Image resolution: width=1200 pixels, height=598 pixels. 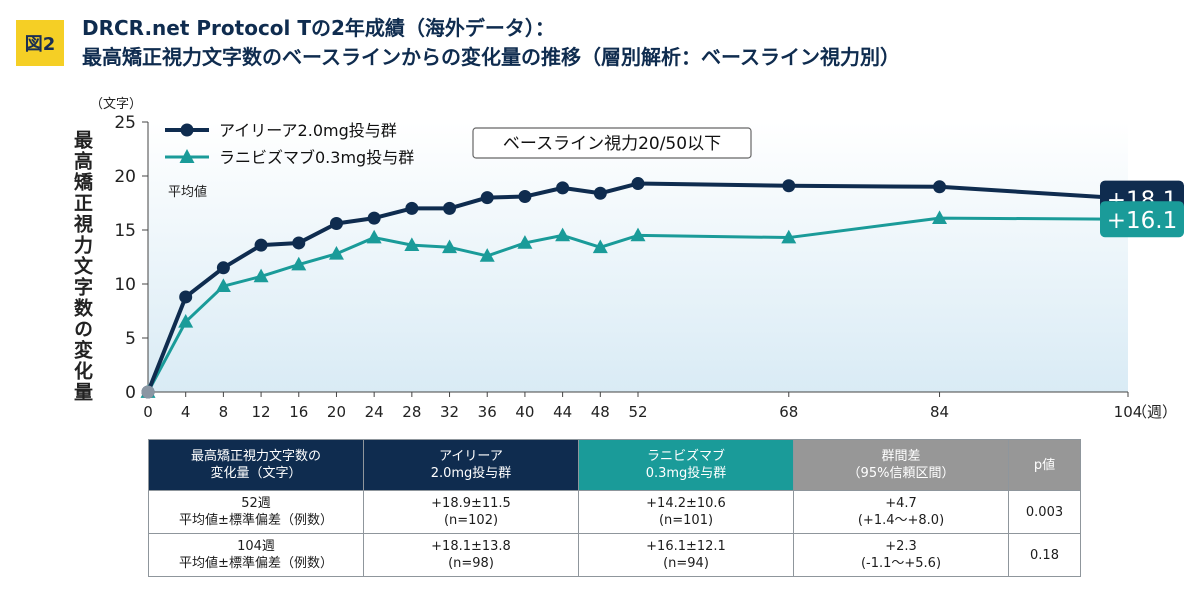 What do you see at coordinates (524, 412) in the screenshot?
I see `x-tick-label: 40` at bounding box center [524, 412].